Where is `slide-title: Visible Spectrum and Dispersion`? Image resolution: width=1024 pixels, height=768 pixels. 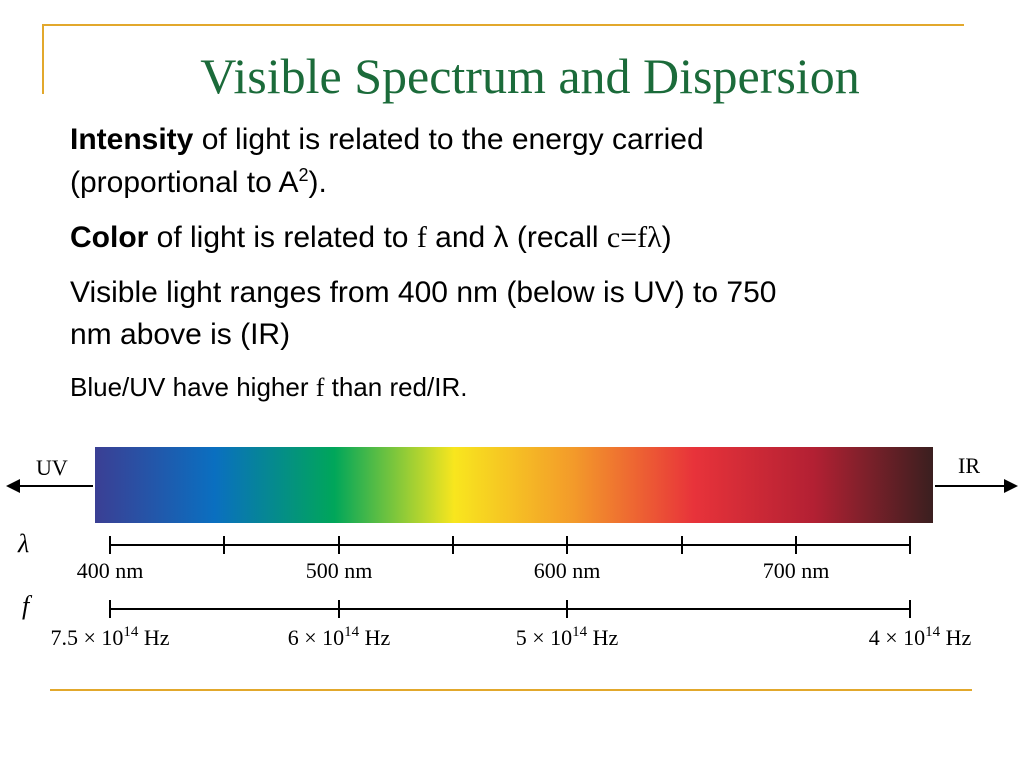
slide-title: Visible Spectrum and Dispersion is located at coordinates (530, 76).